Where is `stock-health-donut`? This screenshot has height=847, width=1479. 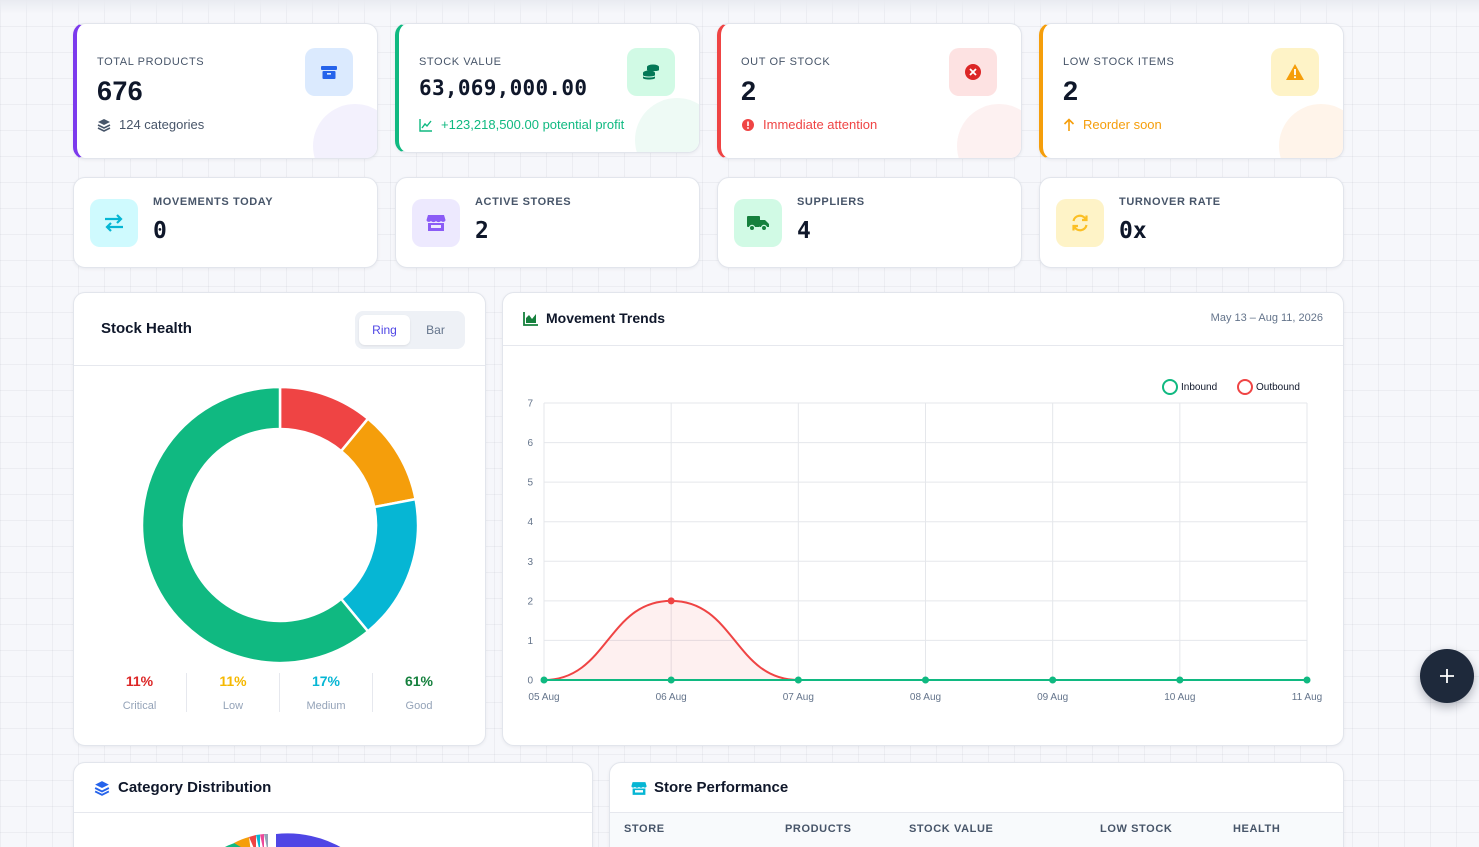 stock-health-donut is located at coordinates (280, 525).